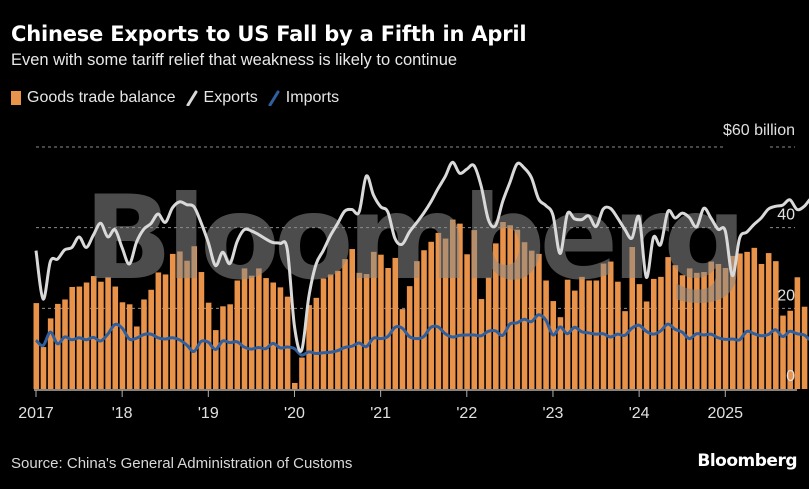 The width and height of the screenshot is (809, 489). I want to click on imports-line, so click(421, 335).